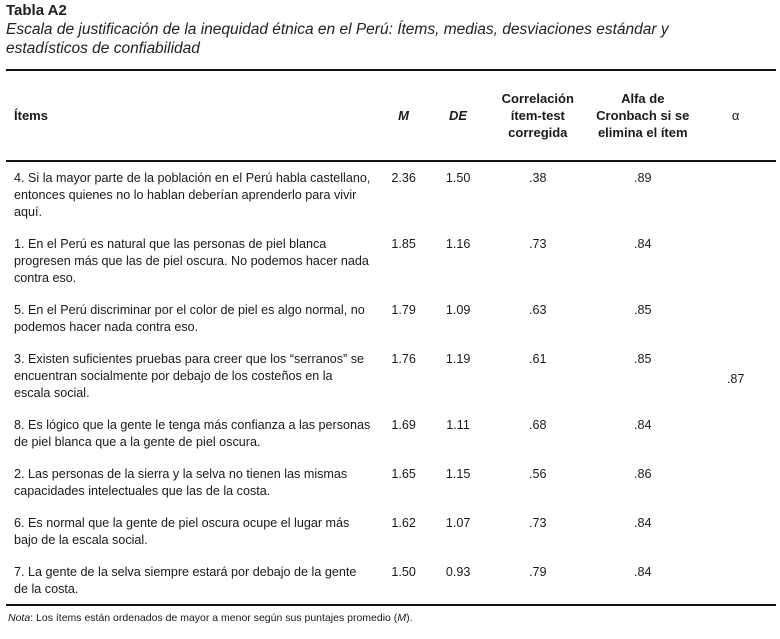 Image resolution: width=780 pixels, height=639 pixels. Describe the element at coordinates (538, 359) in the screenshot. I see `correlation-value: .61` at that location.